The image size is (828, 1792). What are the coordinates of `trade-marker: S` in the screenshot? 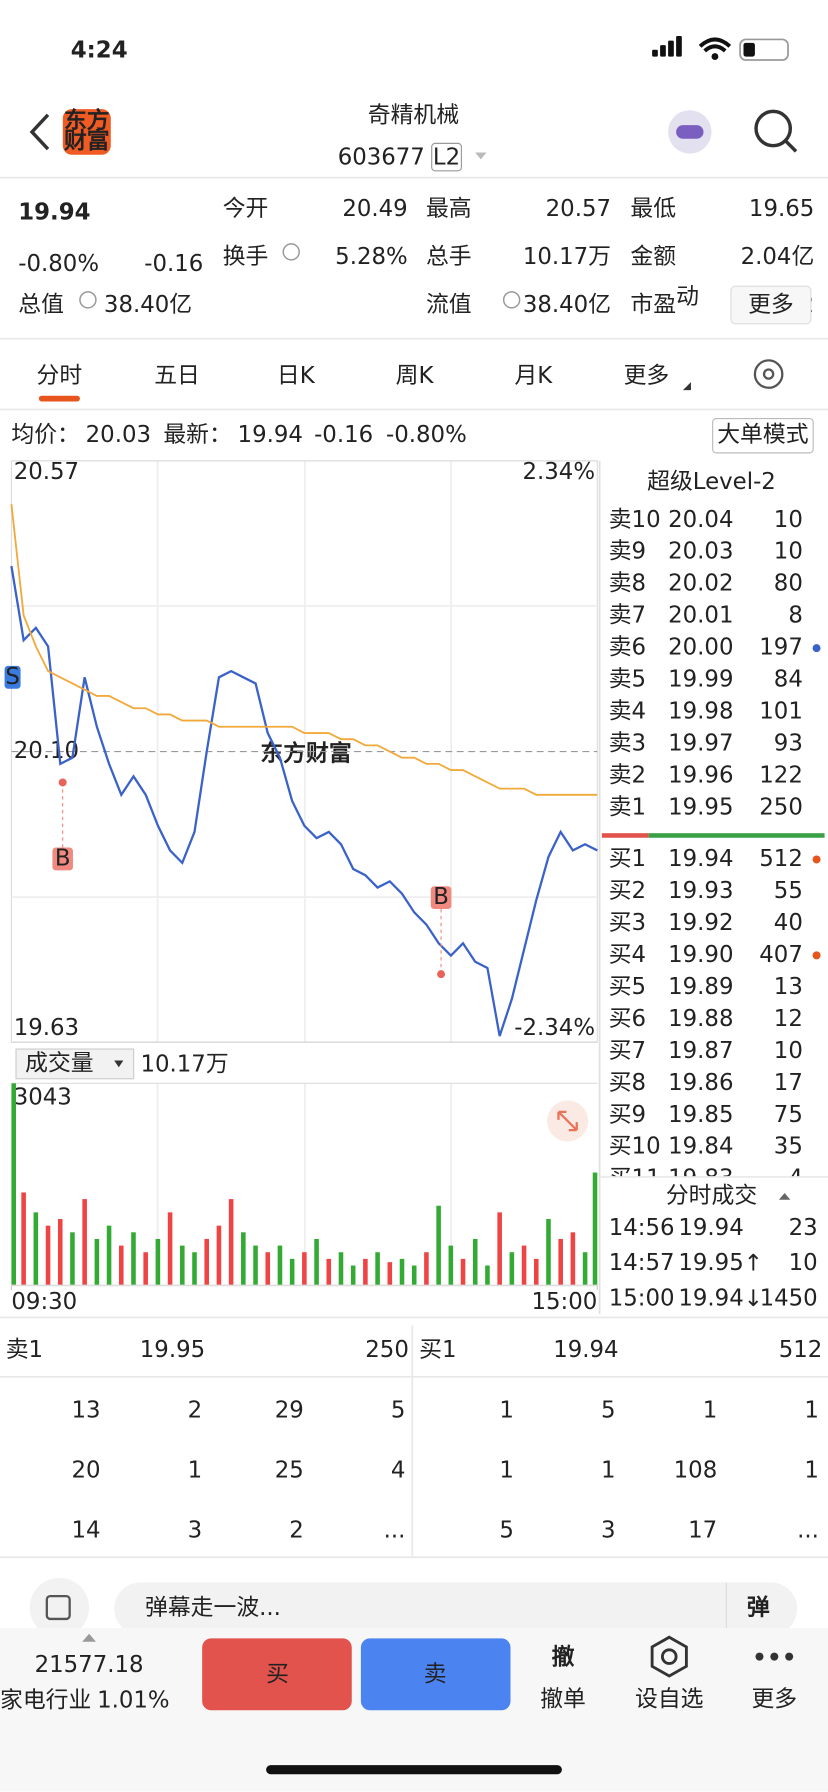 It's located at (12, 677).